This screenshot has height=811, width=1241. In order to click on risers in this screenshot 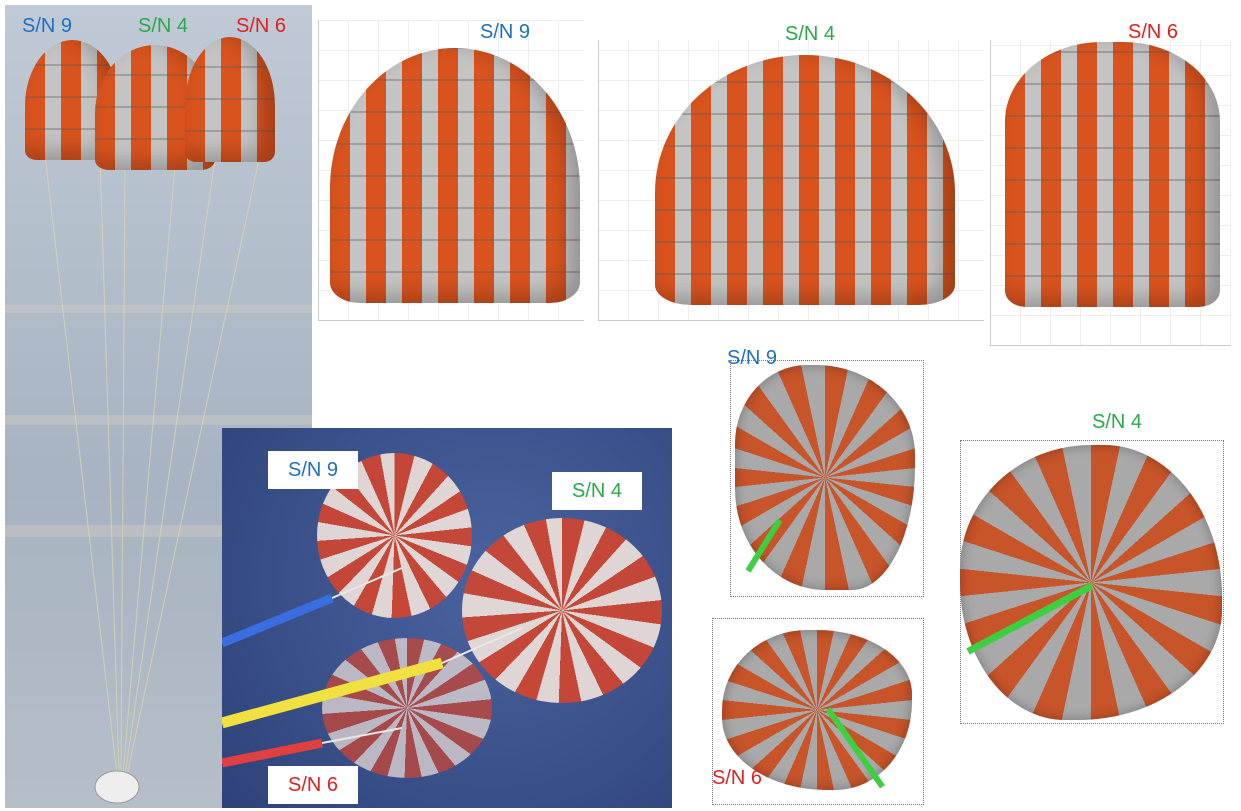, I will do `click(372, 667)`.